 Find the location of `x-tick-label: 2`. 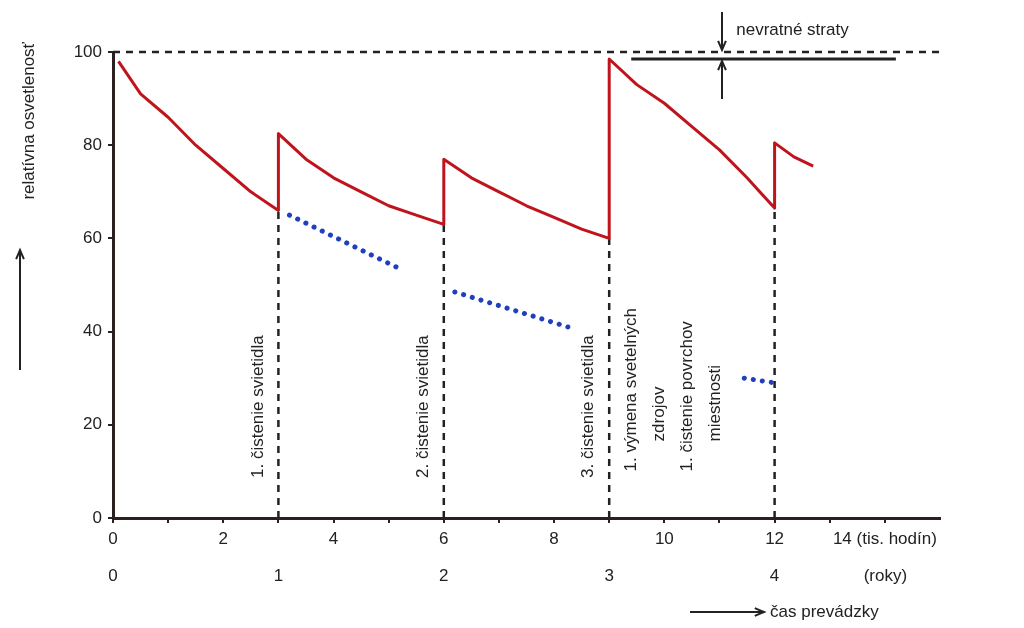

x-tick-label: 2 is located at coordinates (223, 538).